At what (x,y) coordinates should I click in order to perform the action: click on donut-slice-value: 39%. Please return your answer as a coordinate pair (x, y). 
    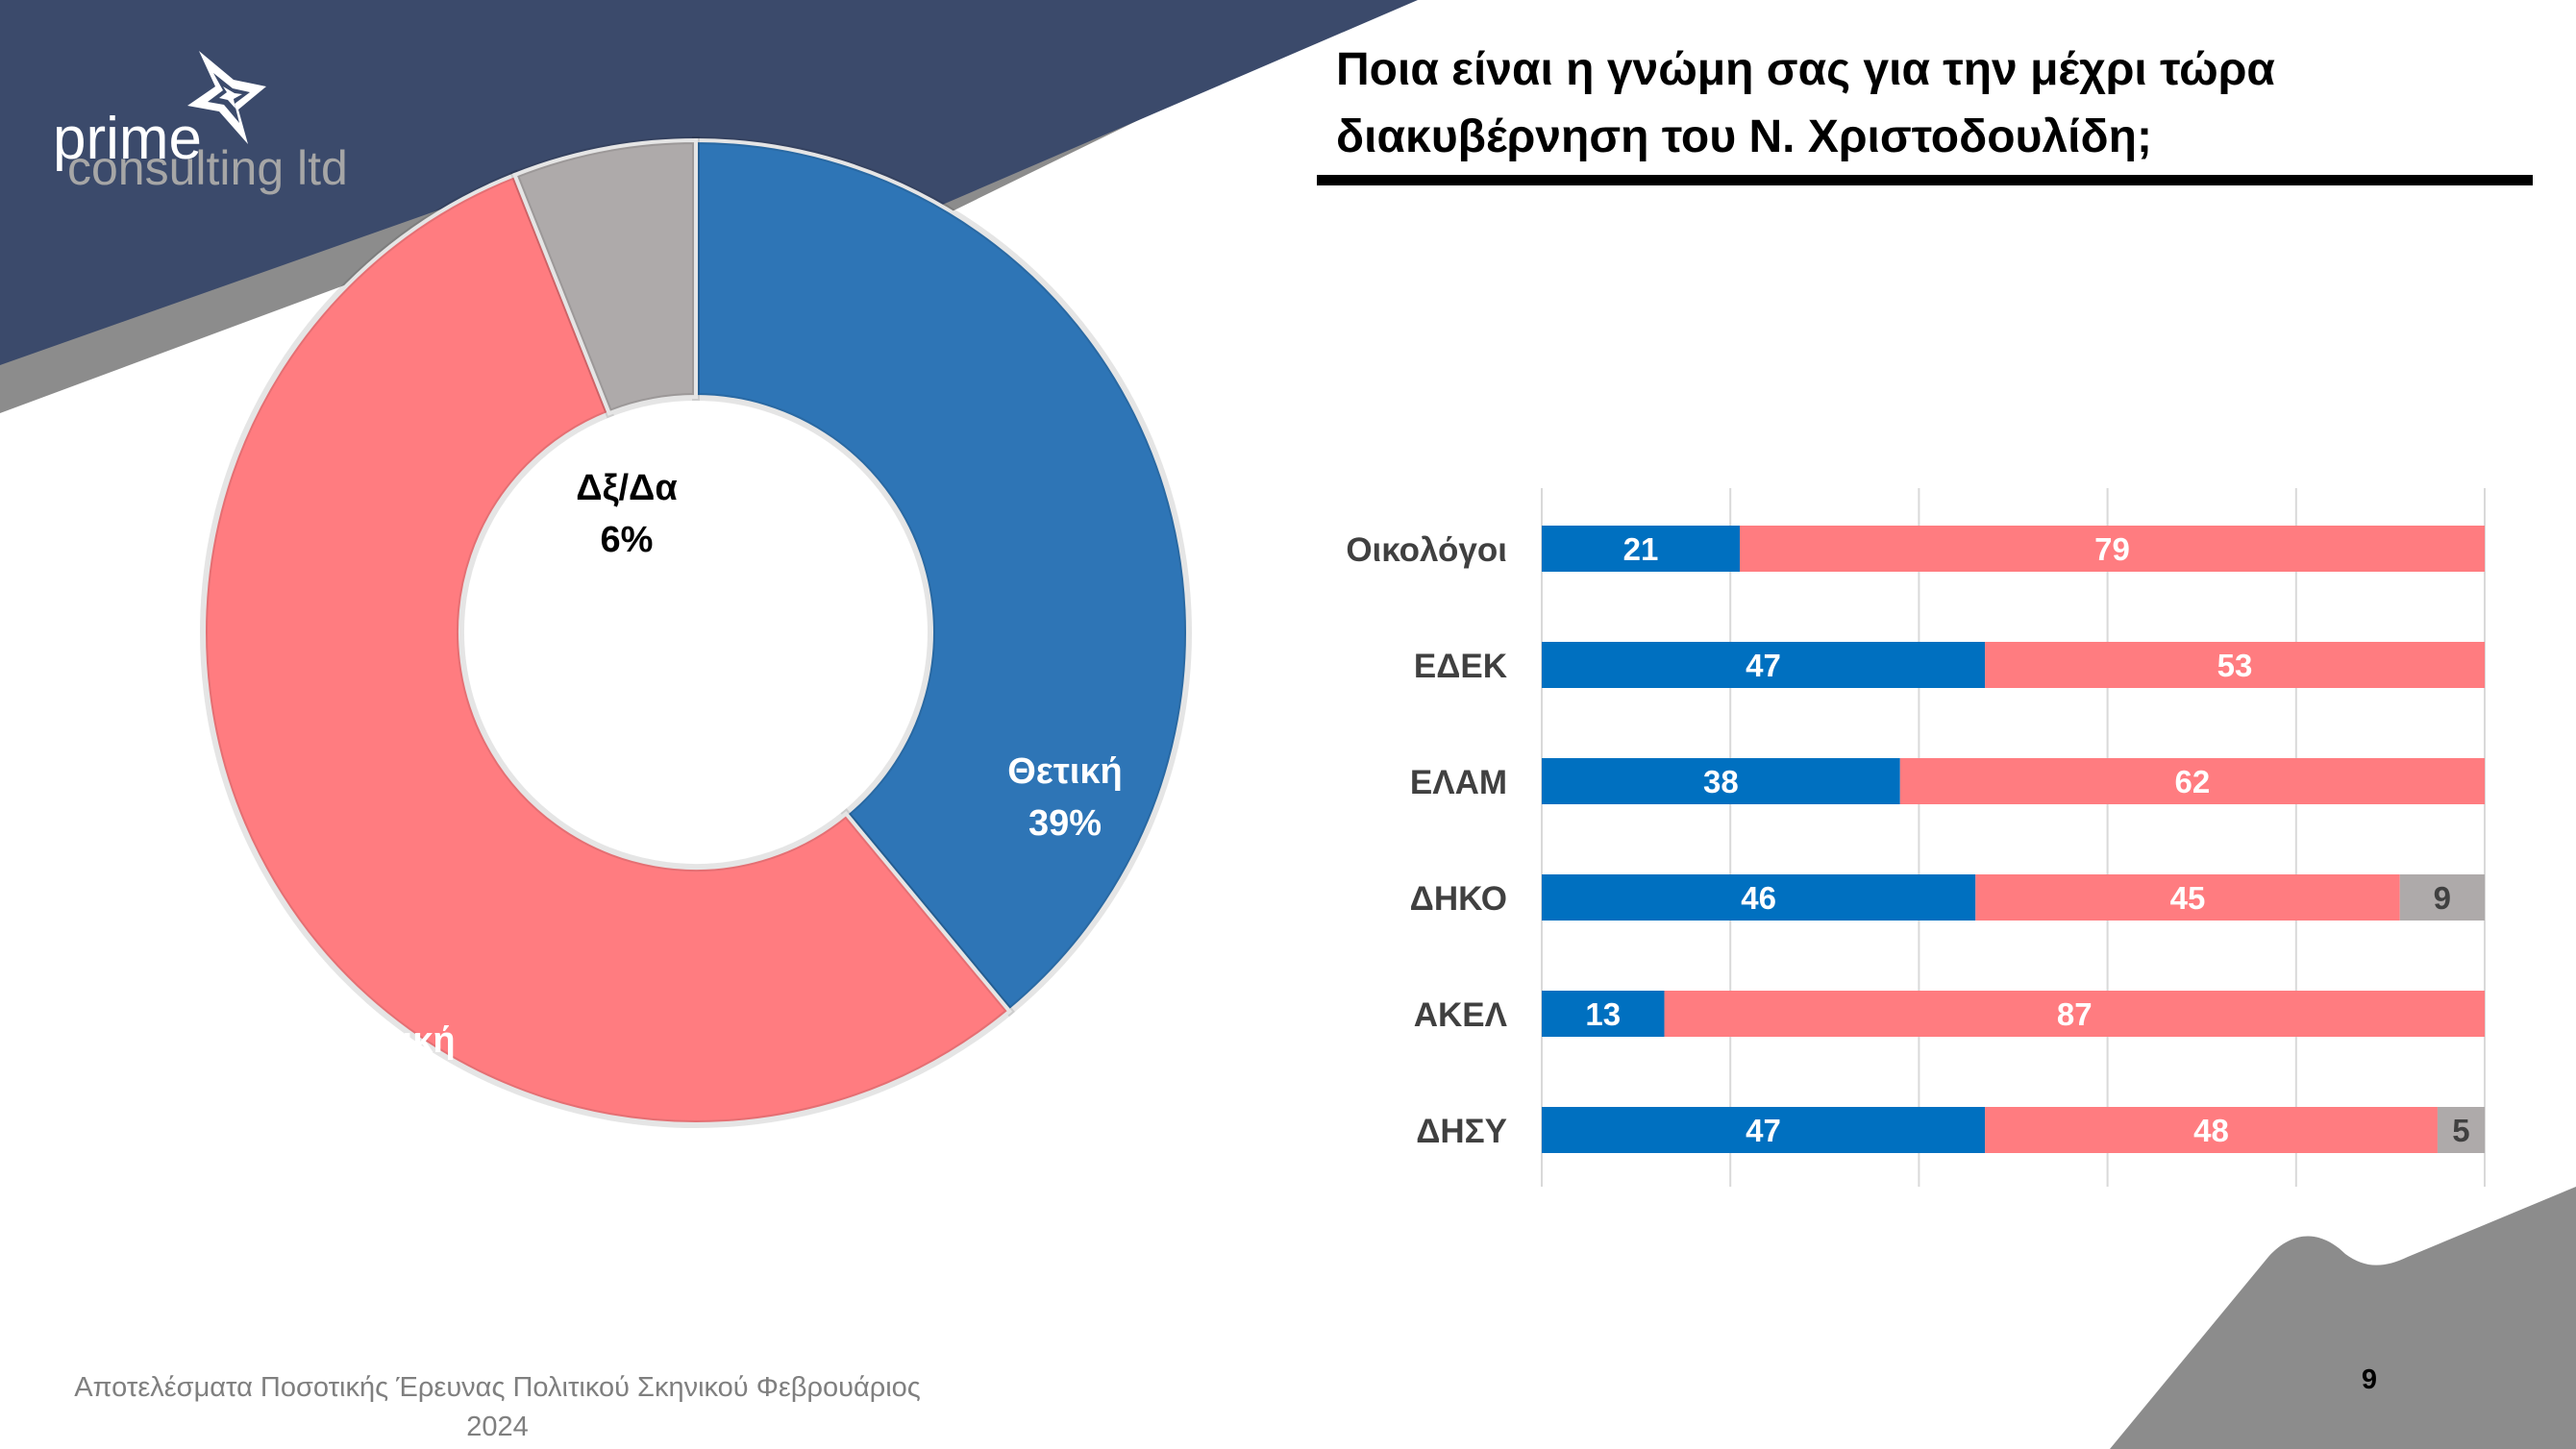
    Looking at the image, I should click on (1065, 823).